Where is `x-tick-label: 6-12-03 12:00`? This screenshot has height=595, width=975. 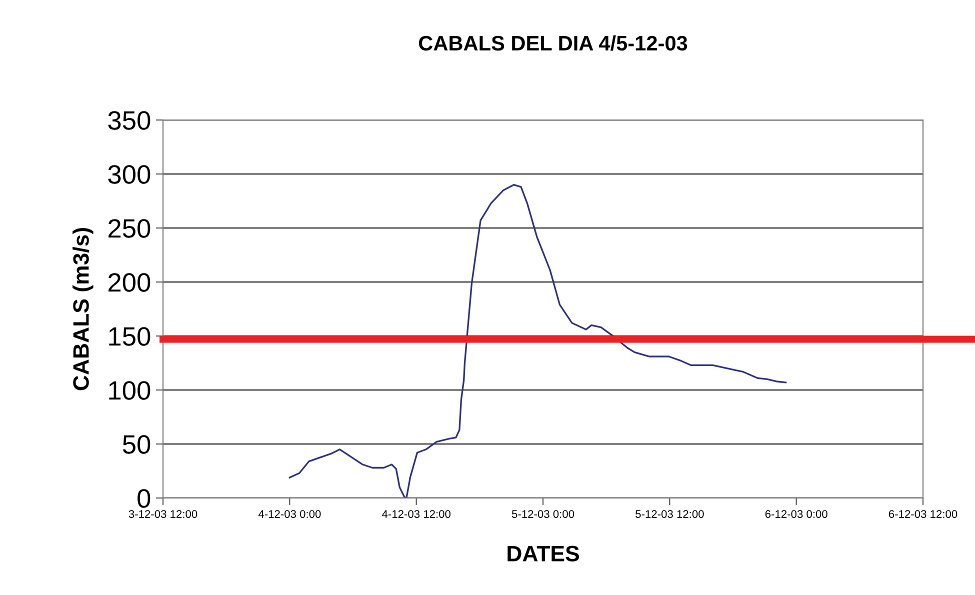
x-tick-label: 6-12-03 12:00 is located at coordinates (923, 514).